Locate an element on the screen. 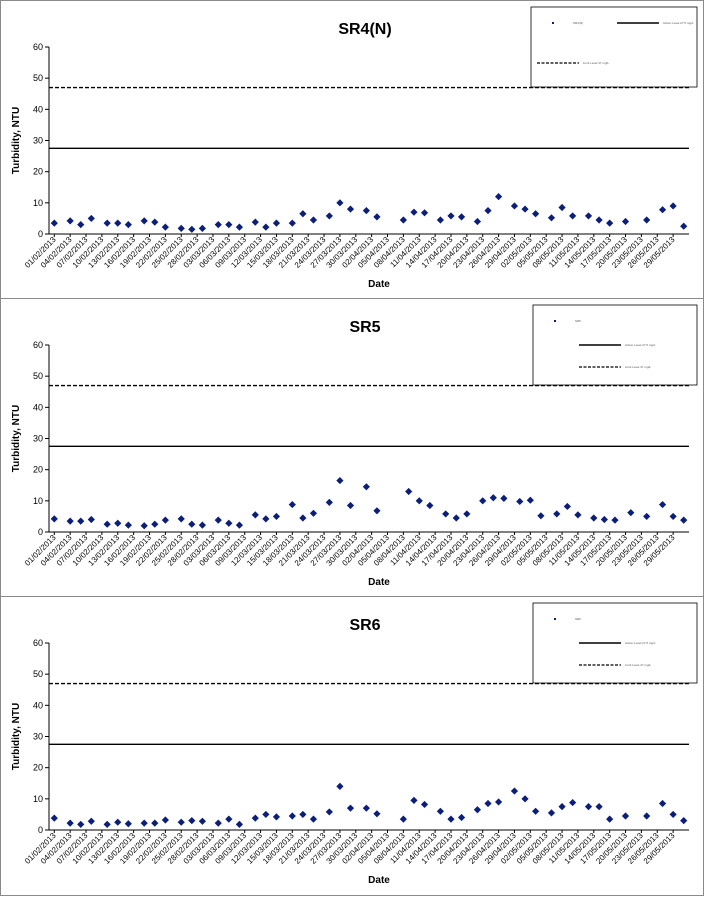 Image resolution: width=704 pixels, height=900 pixels. legend-label-action: Action Level 27.5 mg/L is located at coordinates (640, 643).